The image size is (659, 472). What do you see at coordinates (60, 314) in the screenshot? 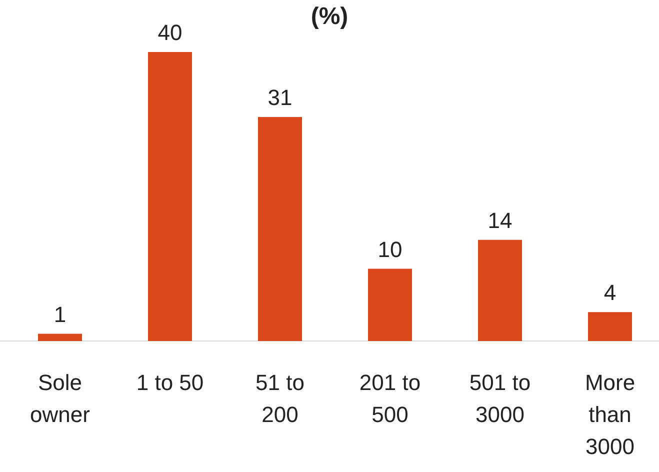
I see `data-label: 1` at bounding box center [60, 314].